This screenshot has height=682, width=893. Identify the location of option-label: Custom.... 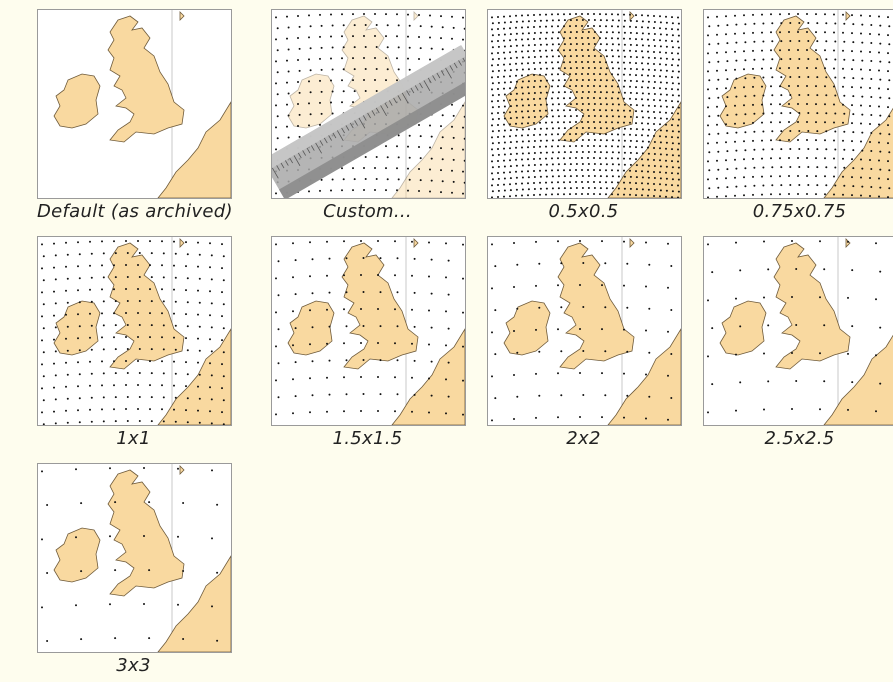
(367, 211).